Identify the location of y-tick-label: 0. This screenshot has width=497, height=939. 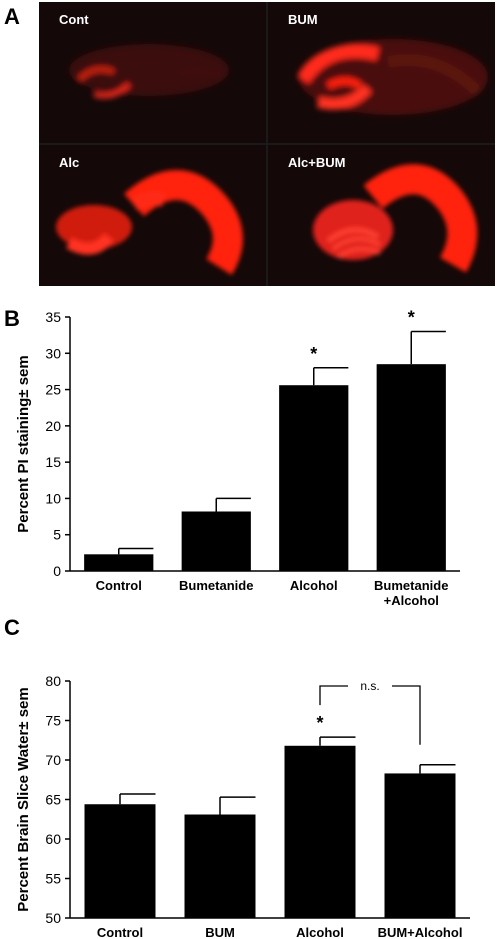
(57, 571).